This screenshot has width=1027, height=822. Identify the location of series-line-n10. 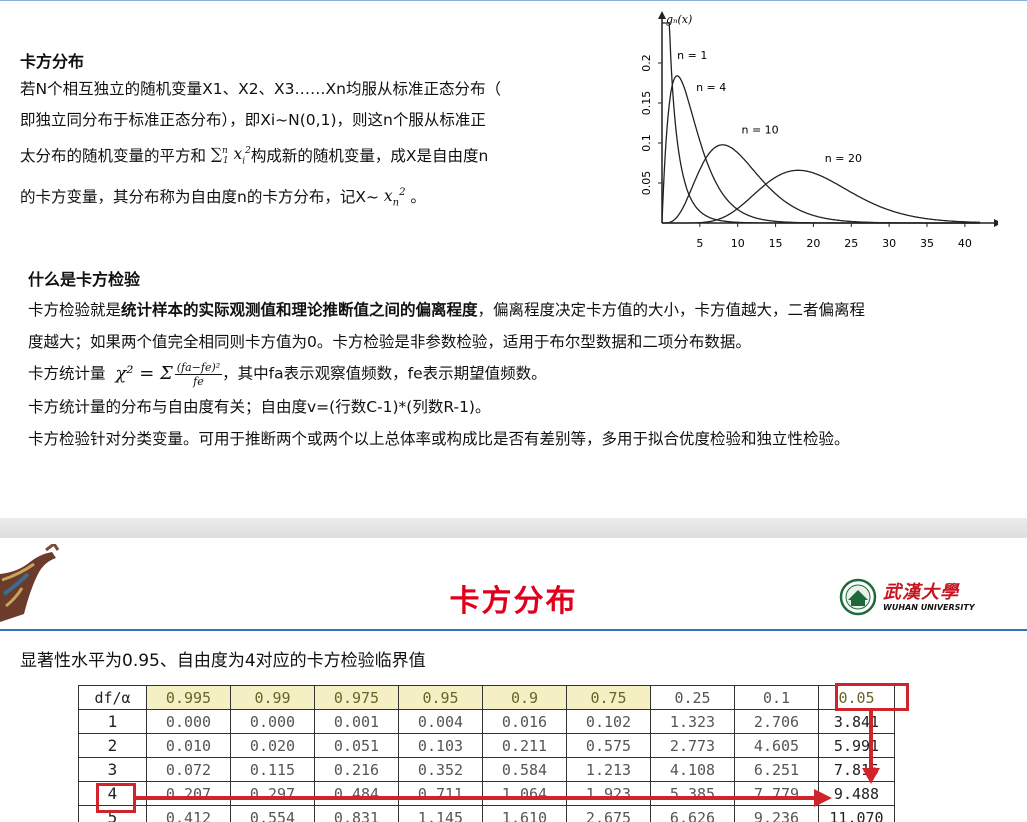
(821, 184).